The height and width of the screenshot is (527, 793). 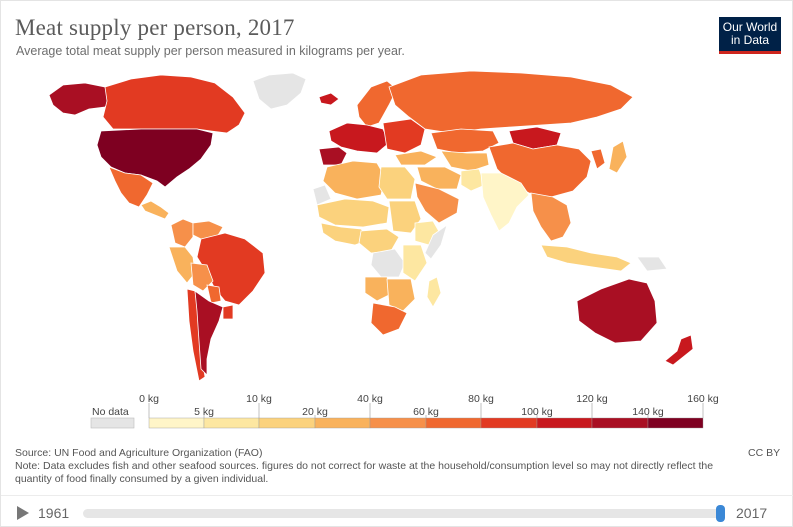 What do you see at coordinates (315, 412) in the screenshot?
I see `legend-tick-lower-1: 20 kg` at bounding box center [315, 412].